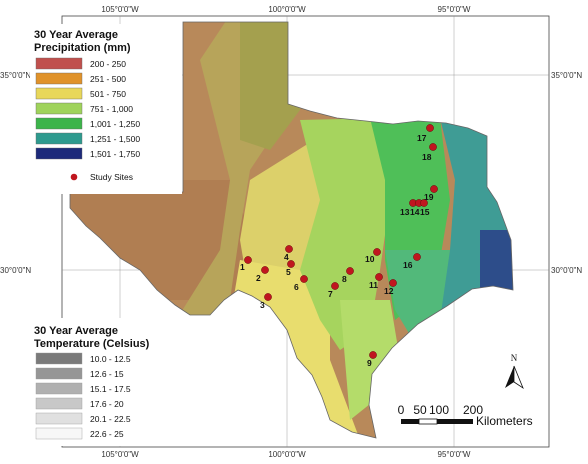 The height and width of the screenshot is (464, 588). I want to click on scale-tick-100: 100, so click(439, 410).